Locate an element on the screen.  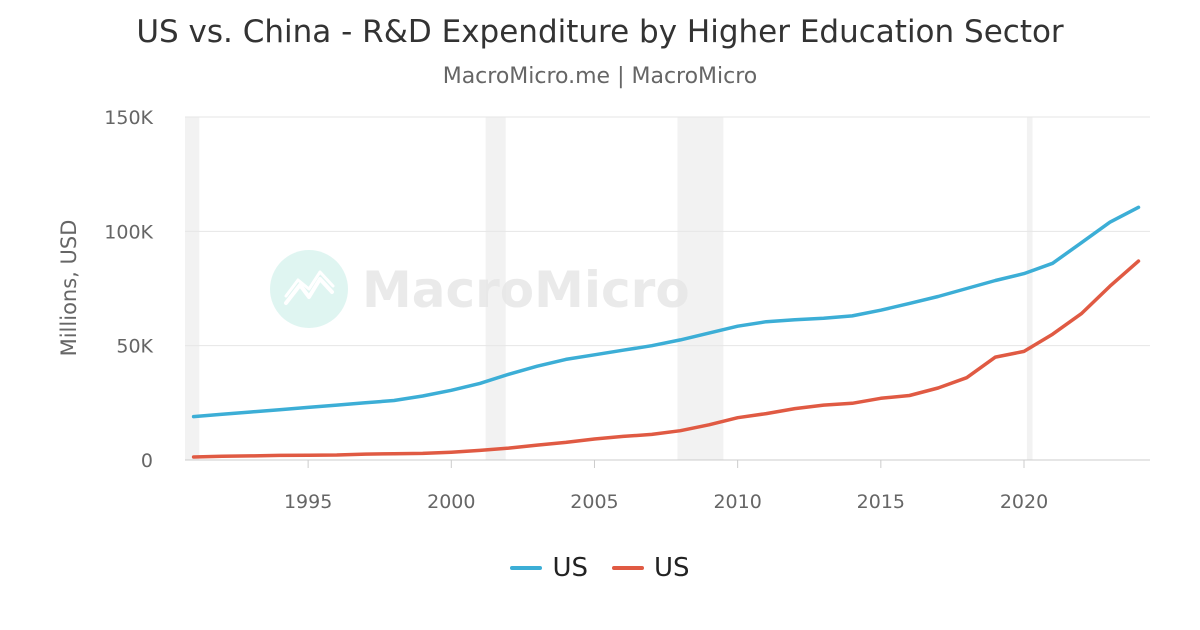
y-tick-label: 100K is located at coordinates (128, 232).